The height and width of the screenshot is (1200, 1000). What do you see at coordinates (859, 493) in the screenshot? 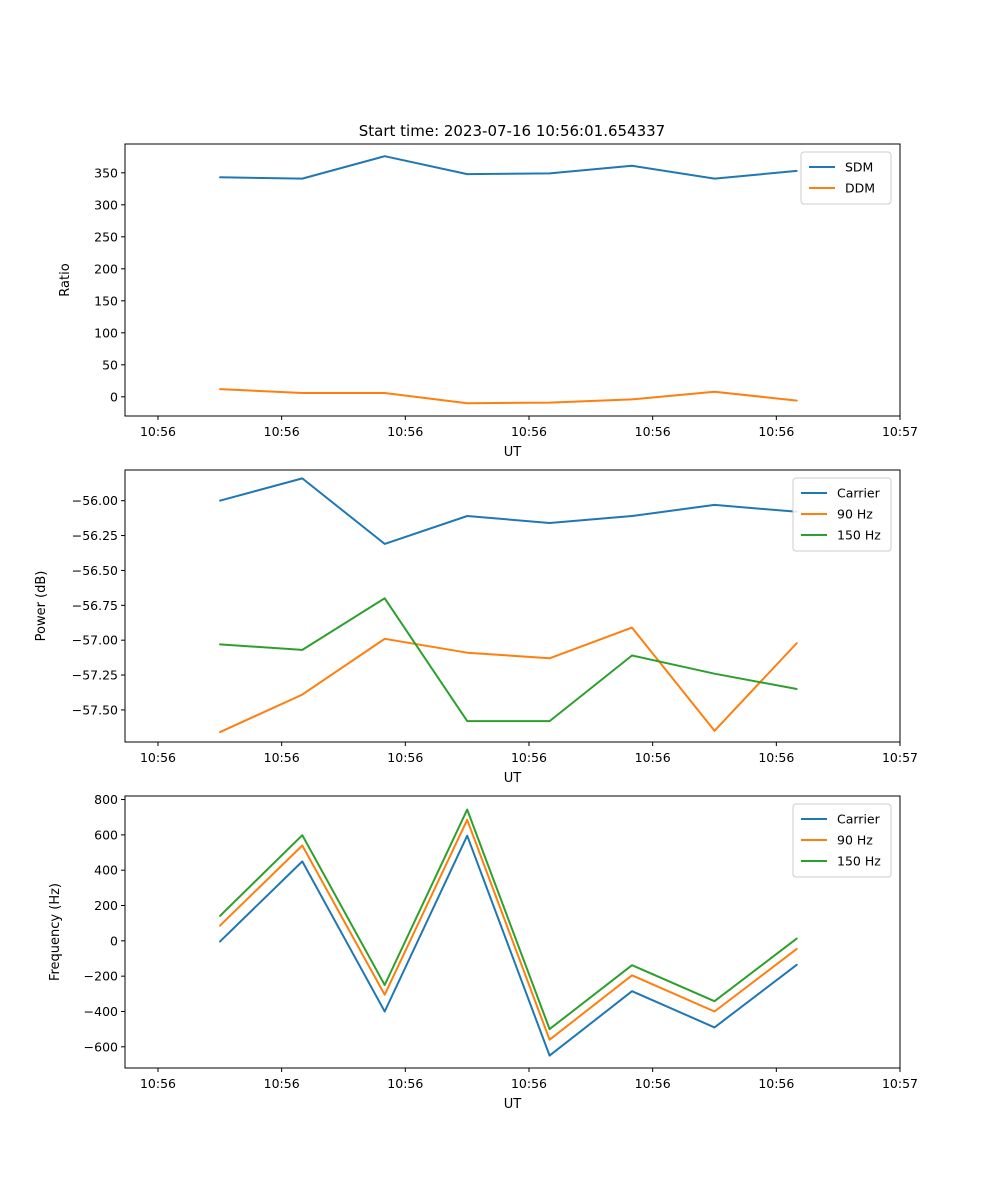
I see `power-legend-label: Carrier` at bounding box center [859, 493].